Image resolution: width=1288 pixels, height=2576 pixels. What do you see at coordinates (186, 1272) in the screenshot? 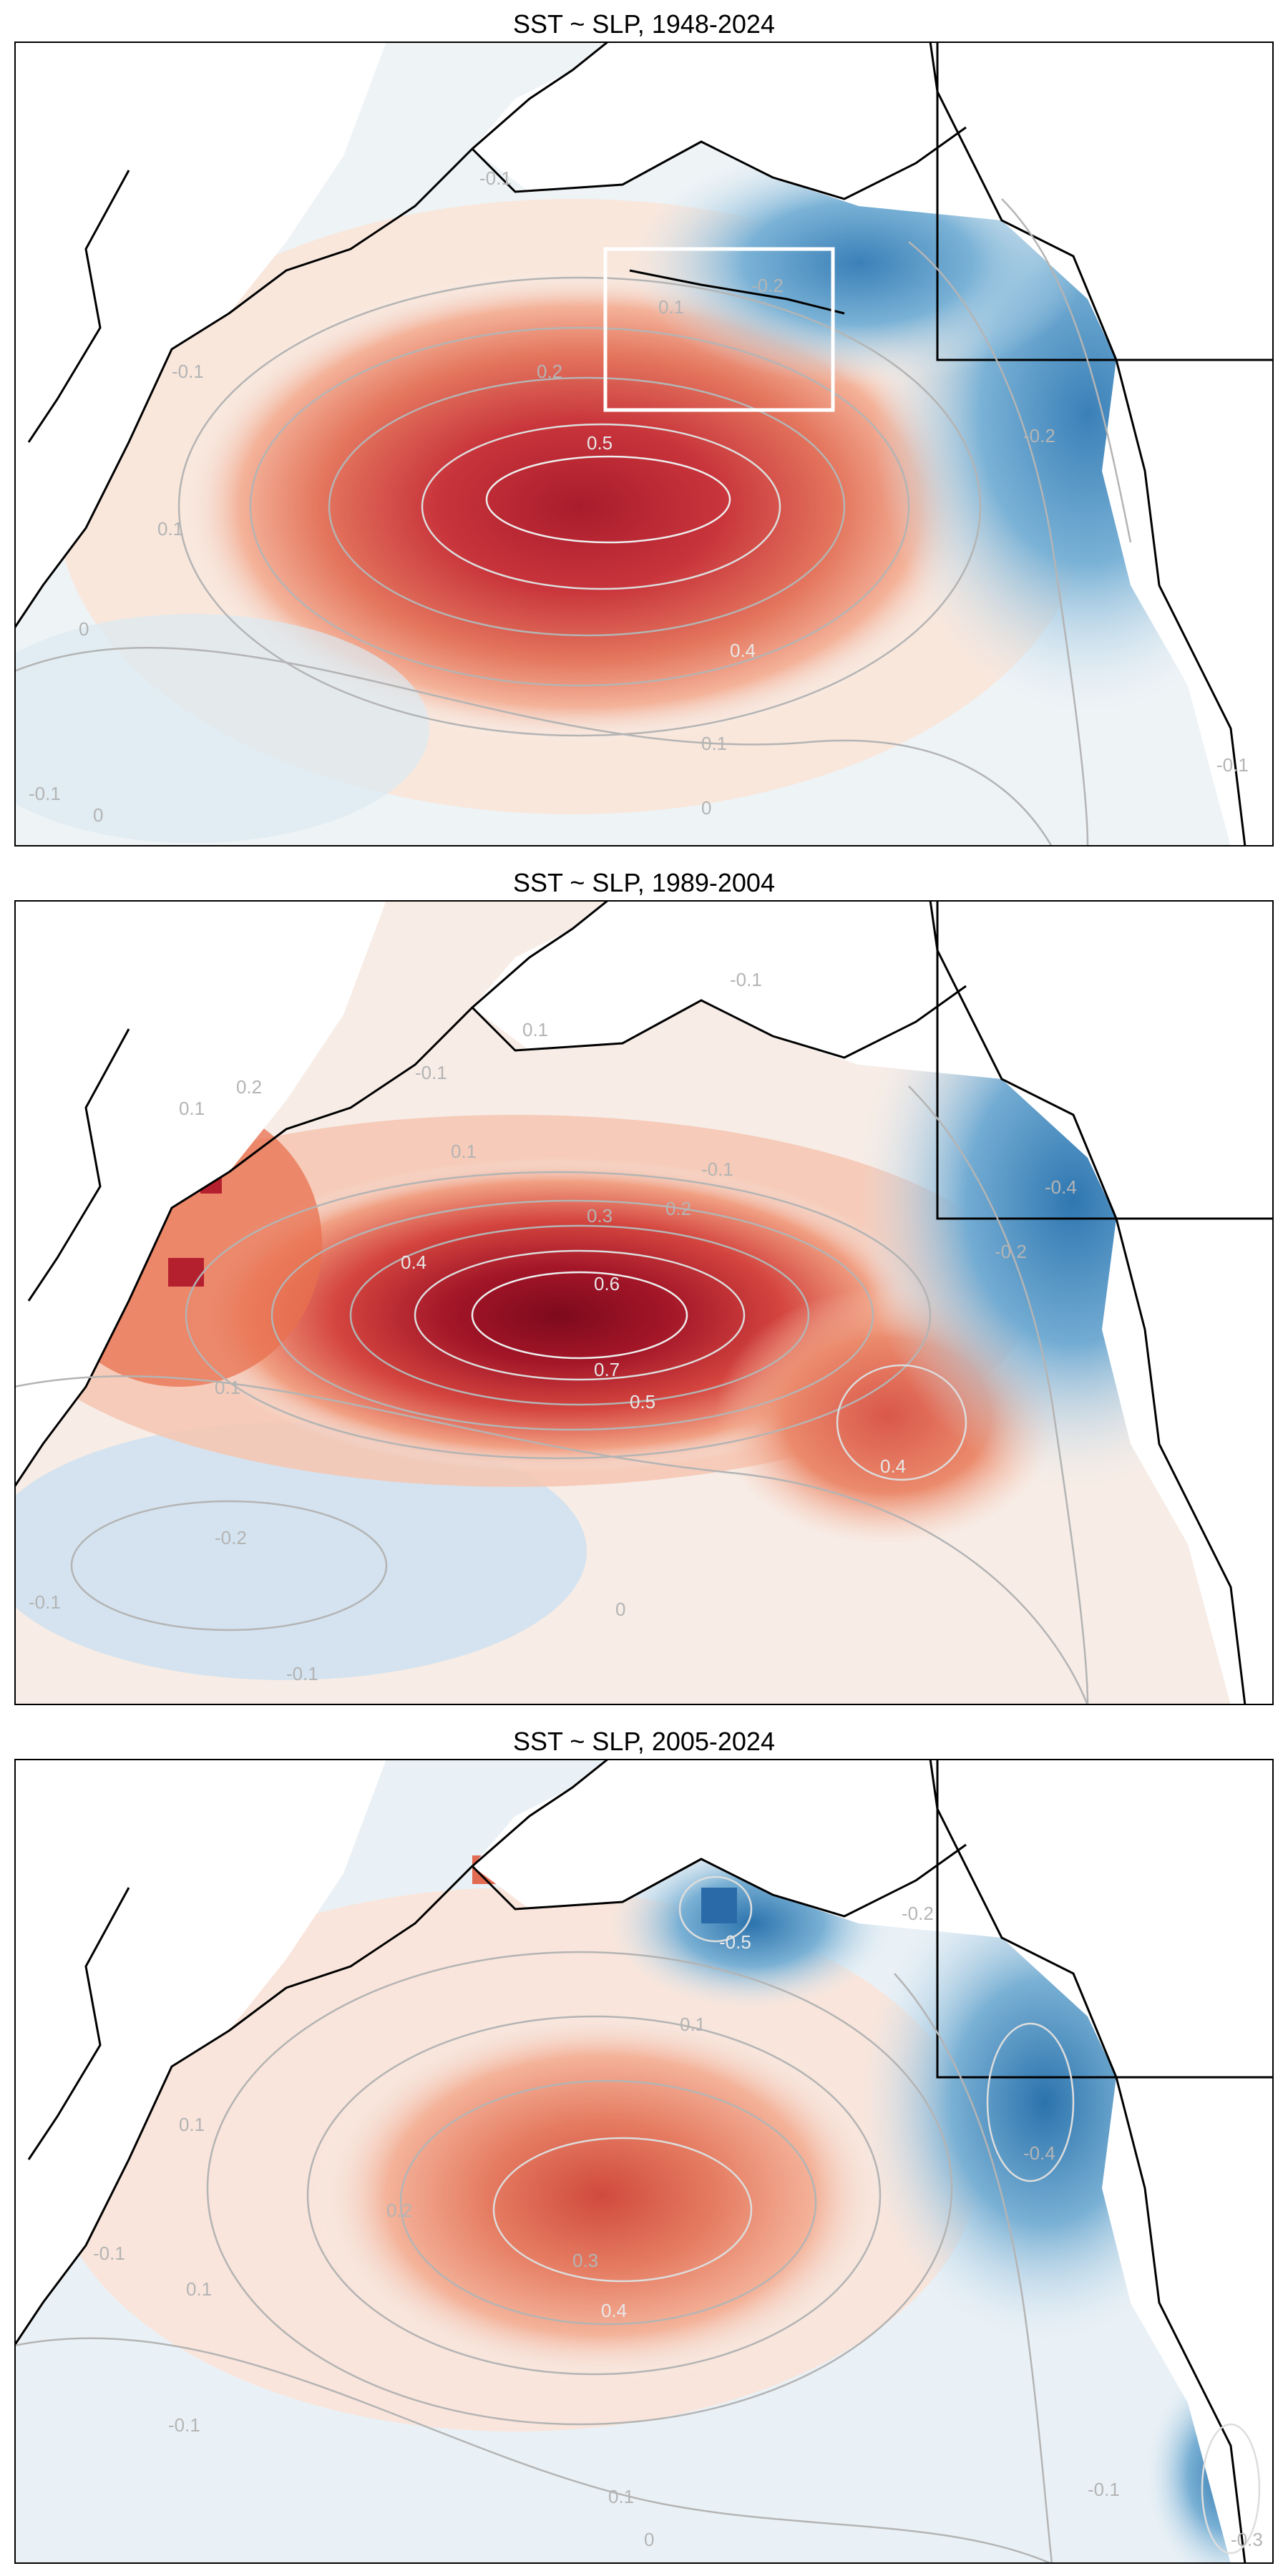
I see `warm-hotspot` at bounding box center [186, 1272].